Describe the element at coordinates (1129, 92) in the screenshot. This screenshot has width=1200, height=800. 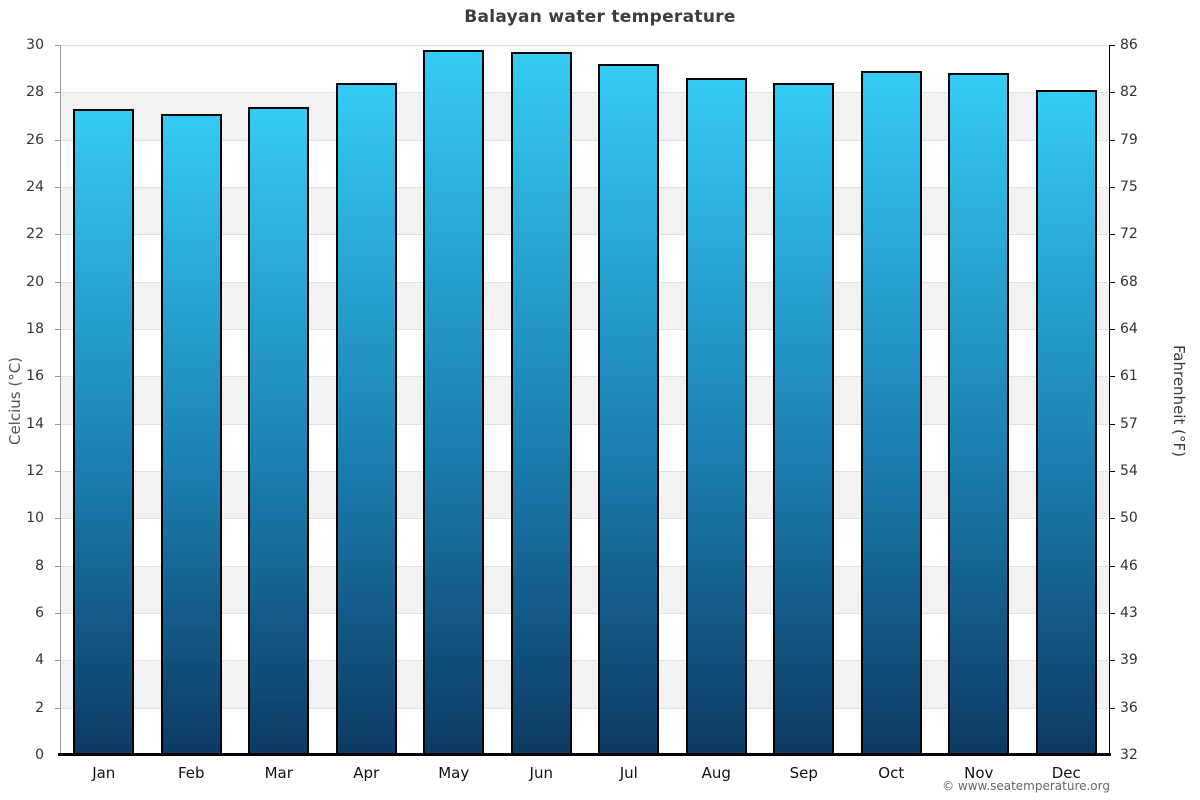
I see `y-tick-label-fahrenheit: 82` at that location.